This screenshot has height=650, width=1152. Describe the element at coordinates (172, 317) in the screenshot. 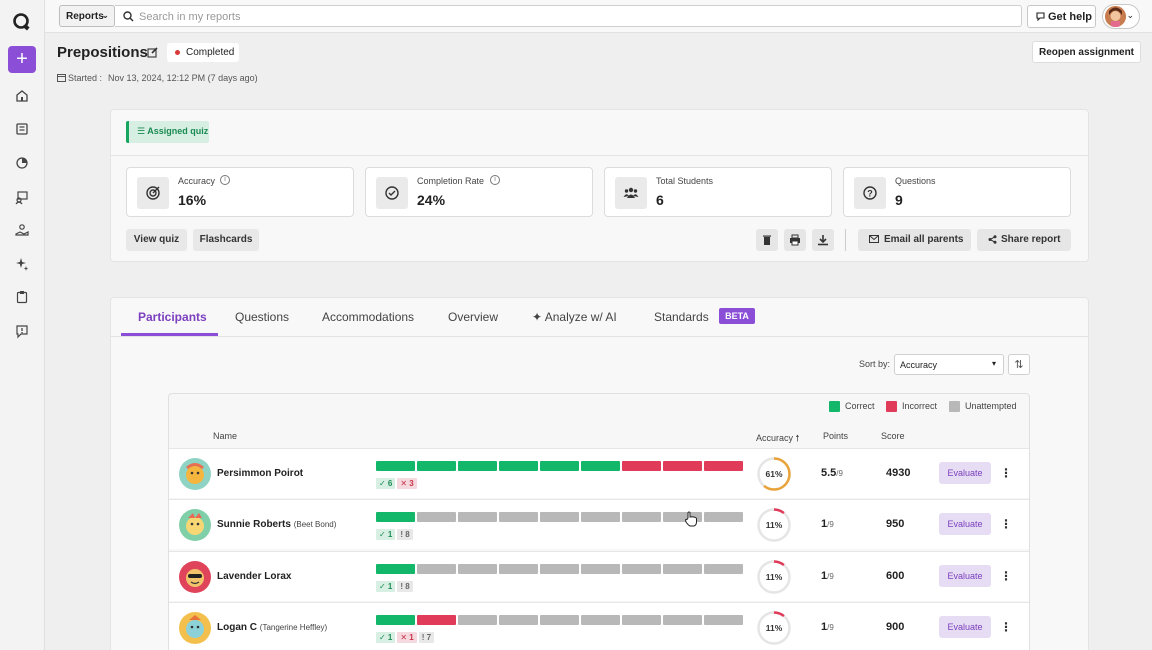

I see `tab-participants: Participants` at that location.